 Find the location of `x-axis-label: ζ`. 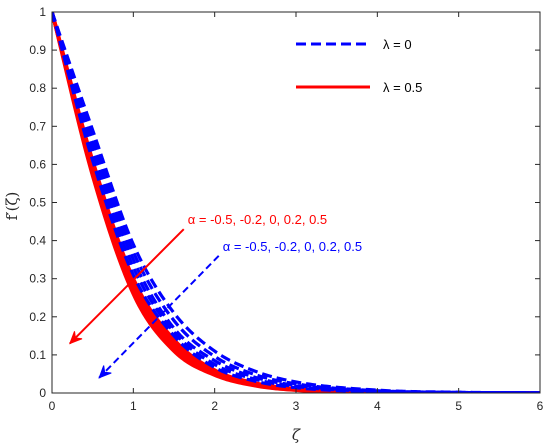

x-axis-label: ζ is located at coordinates (296, 435).